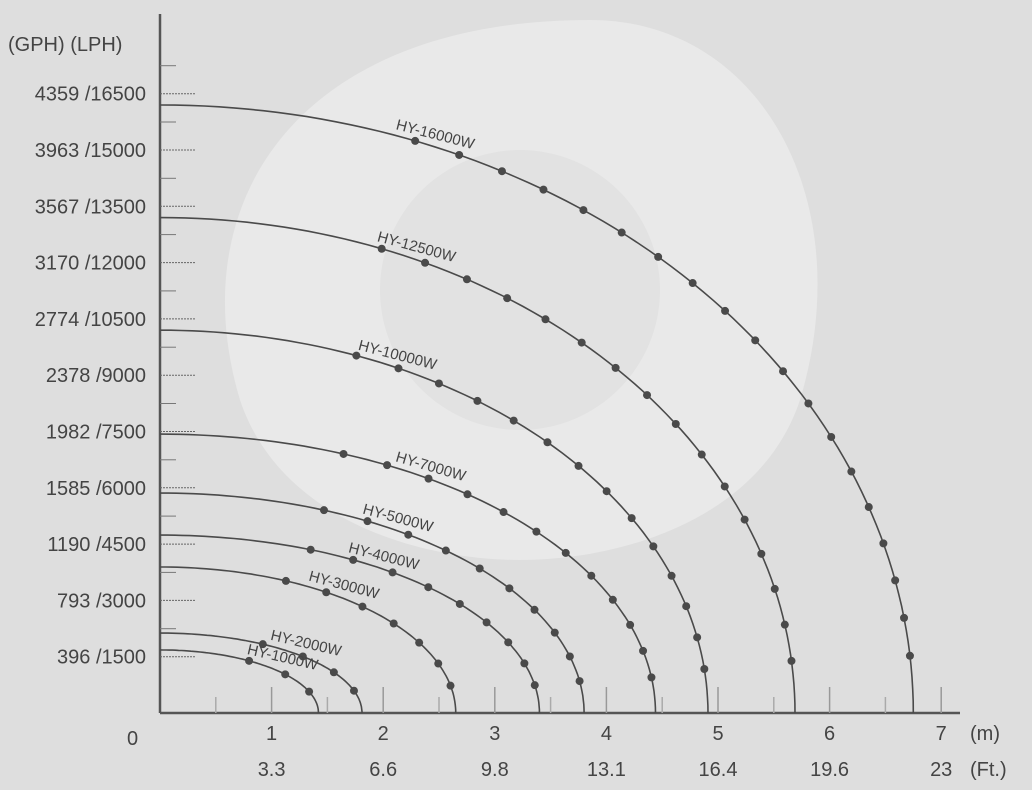 This screenshot has width=1032, height=790. I want to click on y-tick-label: 3170 /12000, so click(90, 264).